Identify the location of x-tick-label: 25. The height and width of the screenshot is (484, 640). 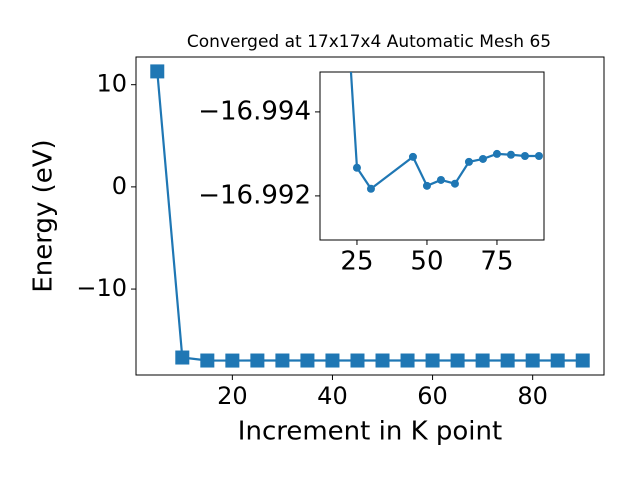
(356, 262).